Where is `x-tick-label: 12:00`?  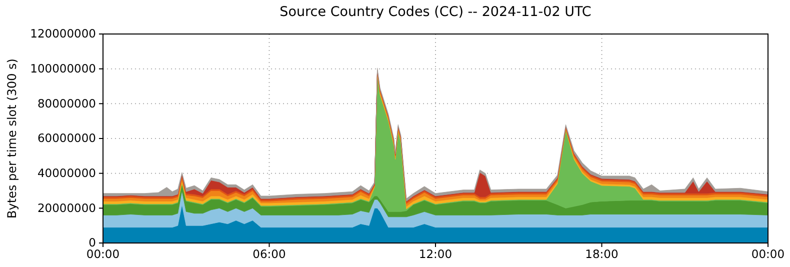
x-tick-label: 12:00 is located at coordinates (435, 254).